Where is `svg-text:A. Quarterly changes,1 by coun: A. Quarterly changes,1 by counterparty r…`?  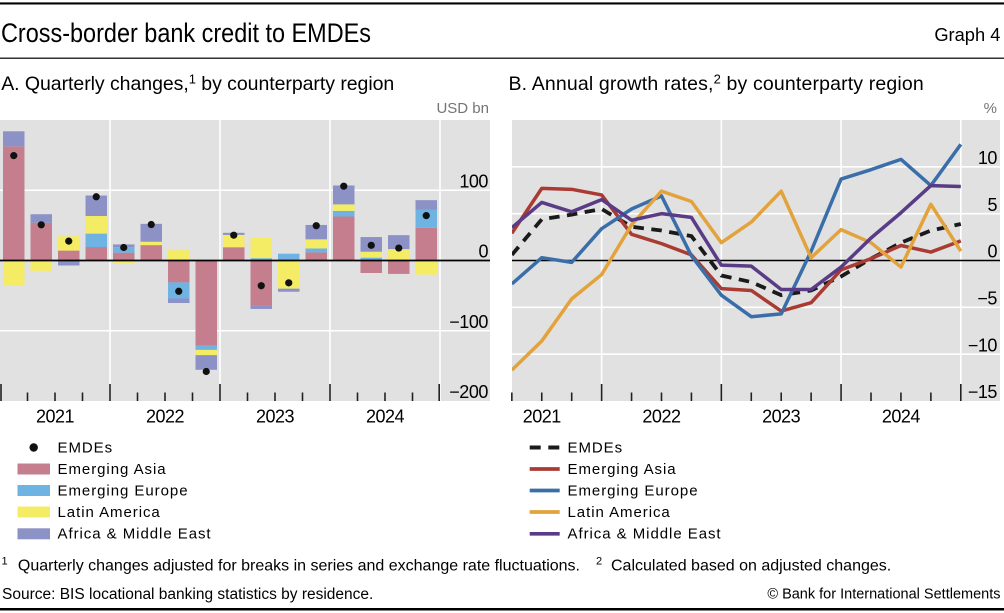
svg-text:A. Quarterly changes,1 by coun: A. Quarterly changes,1 by counterparty r… is located at coordinates (197, 84).